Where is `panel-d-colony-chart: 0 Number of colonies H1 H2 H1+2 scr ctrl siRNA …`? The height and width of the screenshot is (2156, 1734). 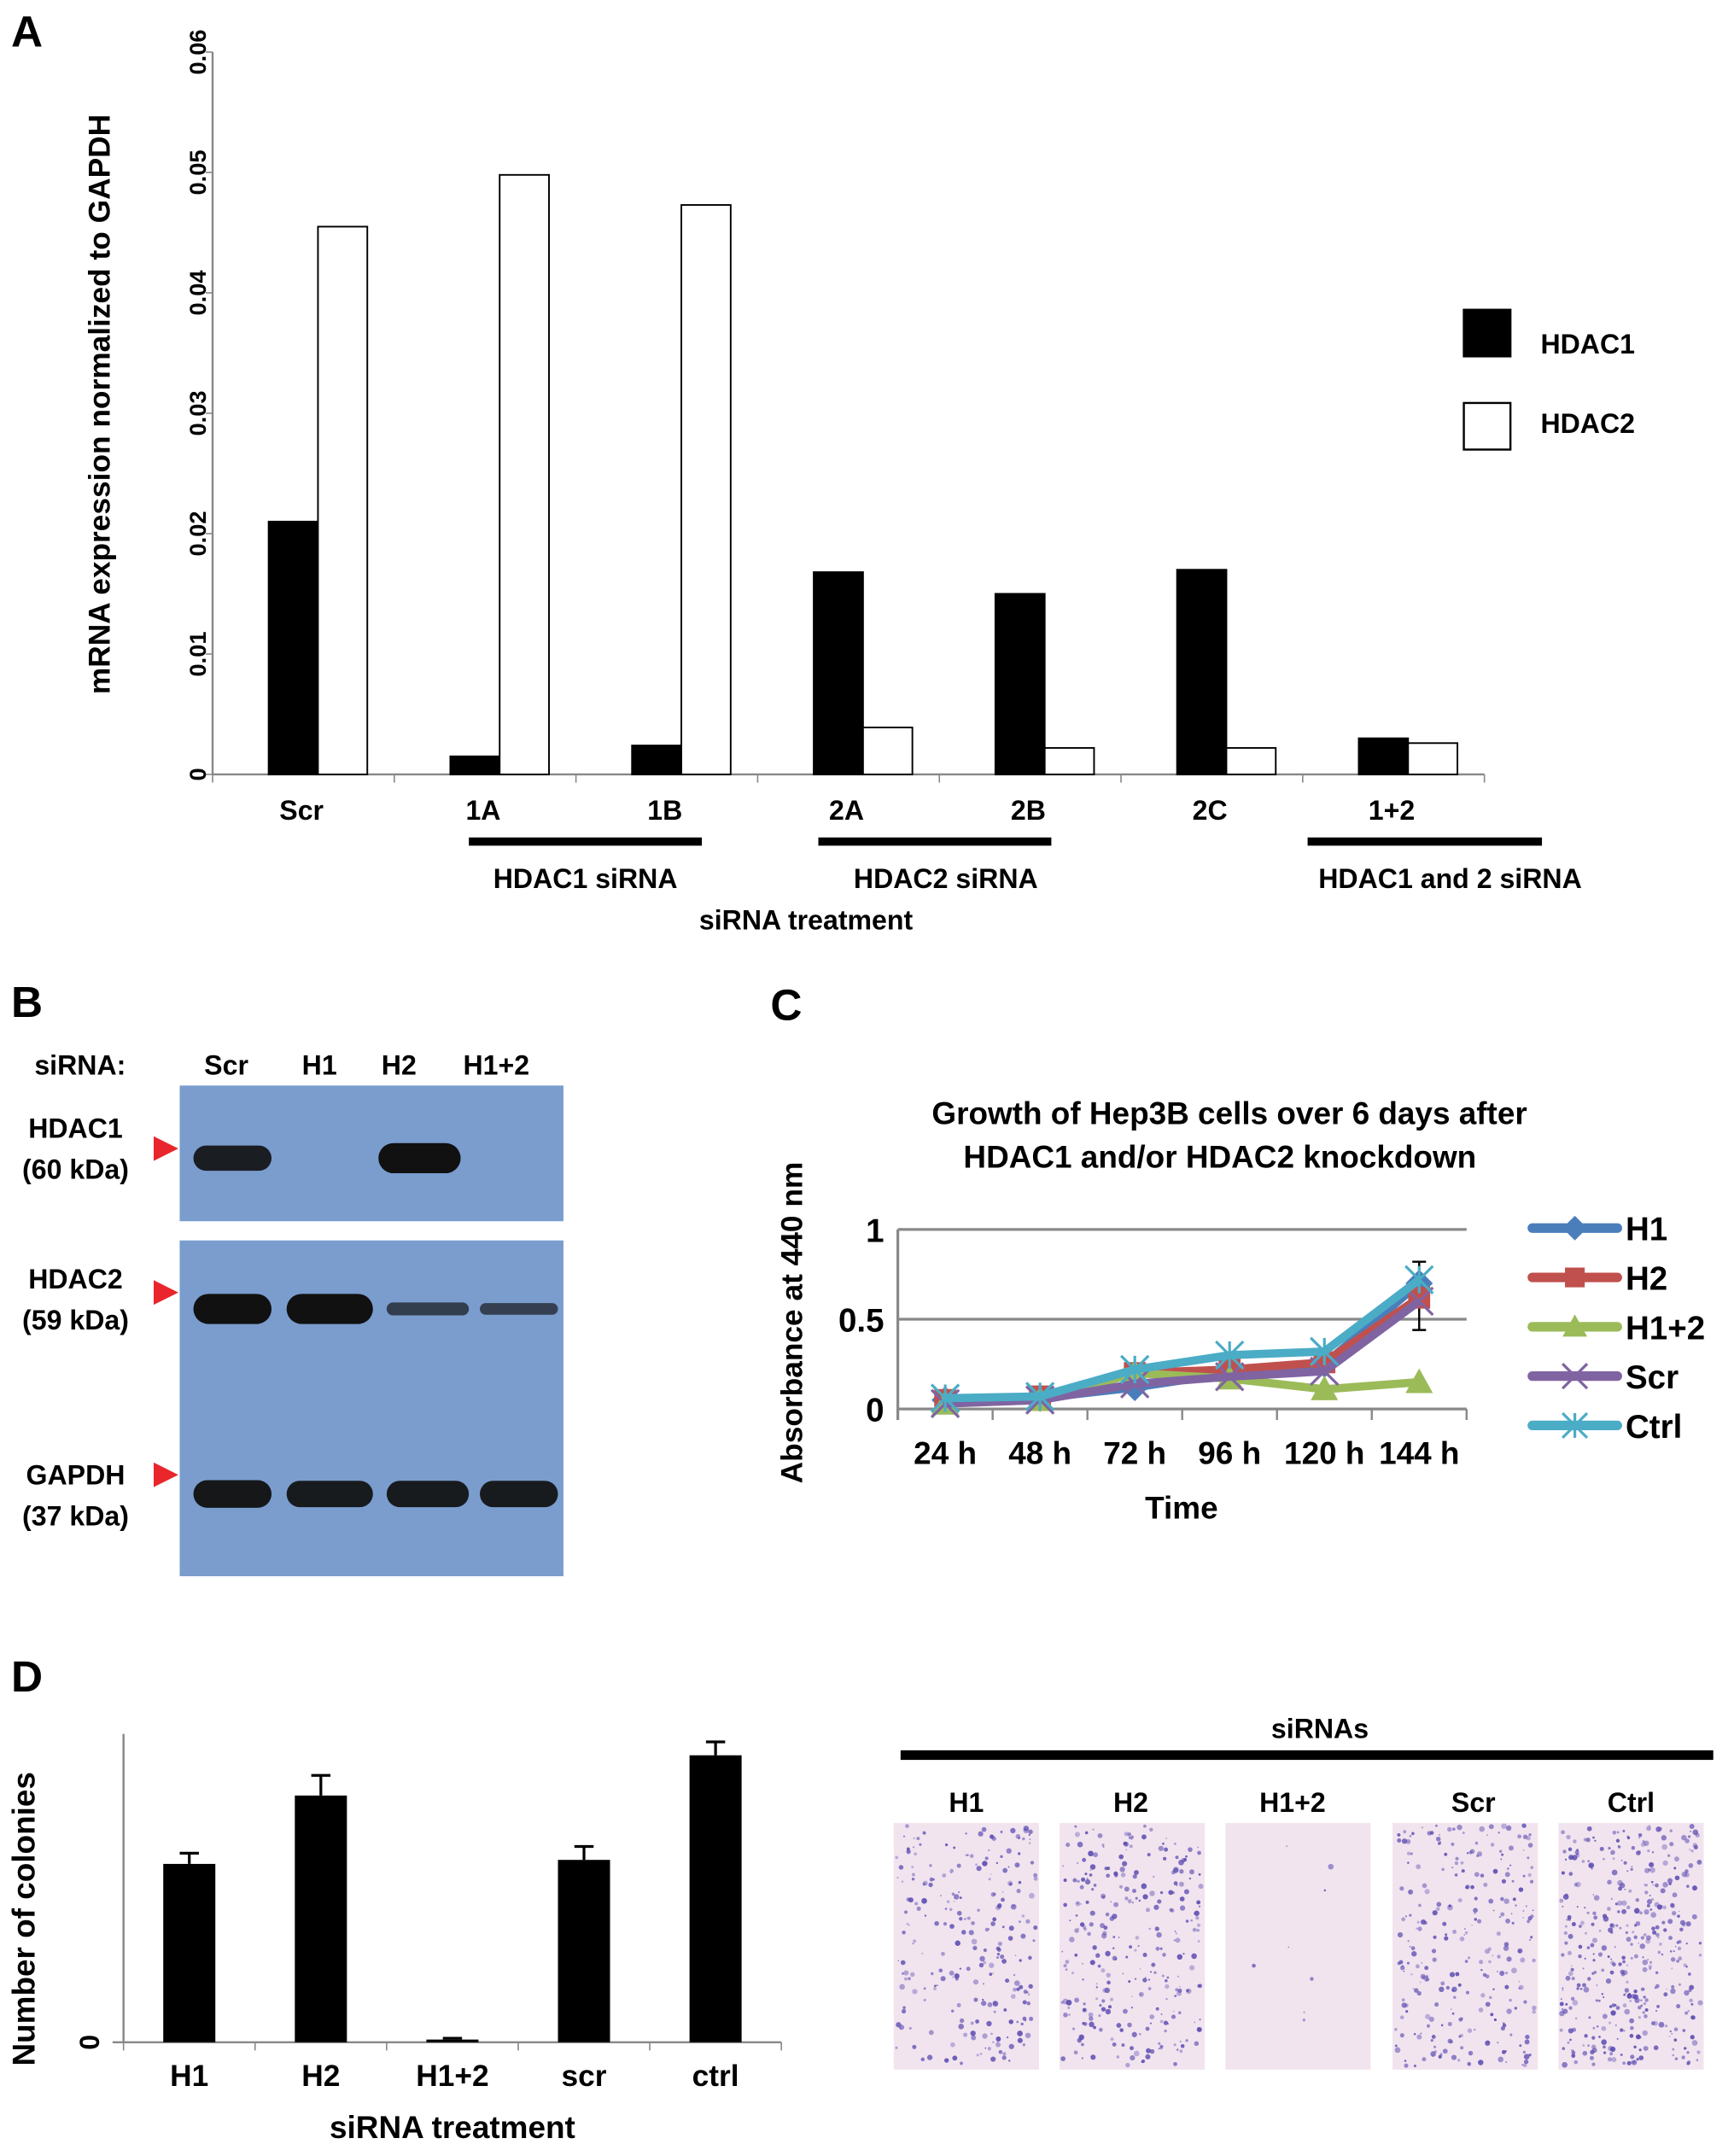
panel-d-colony-chart: 0 Number of colonies H1 H2 H1+2 scr ctrl siRNA … is located at coordinates (394, 1939).